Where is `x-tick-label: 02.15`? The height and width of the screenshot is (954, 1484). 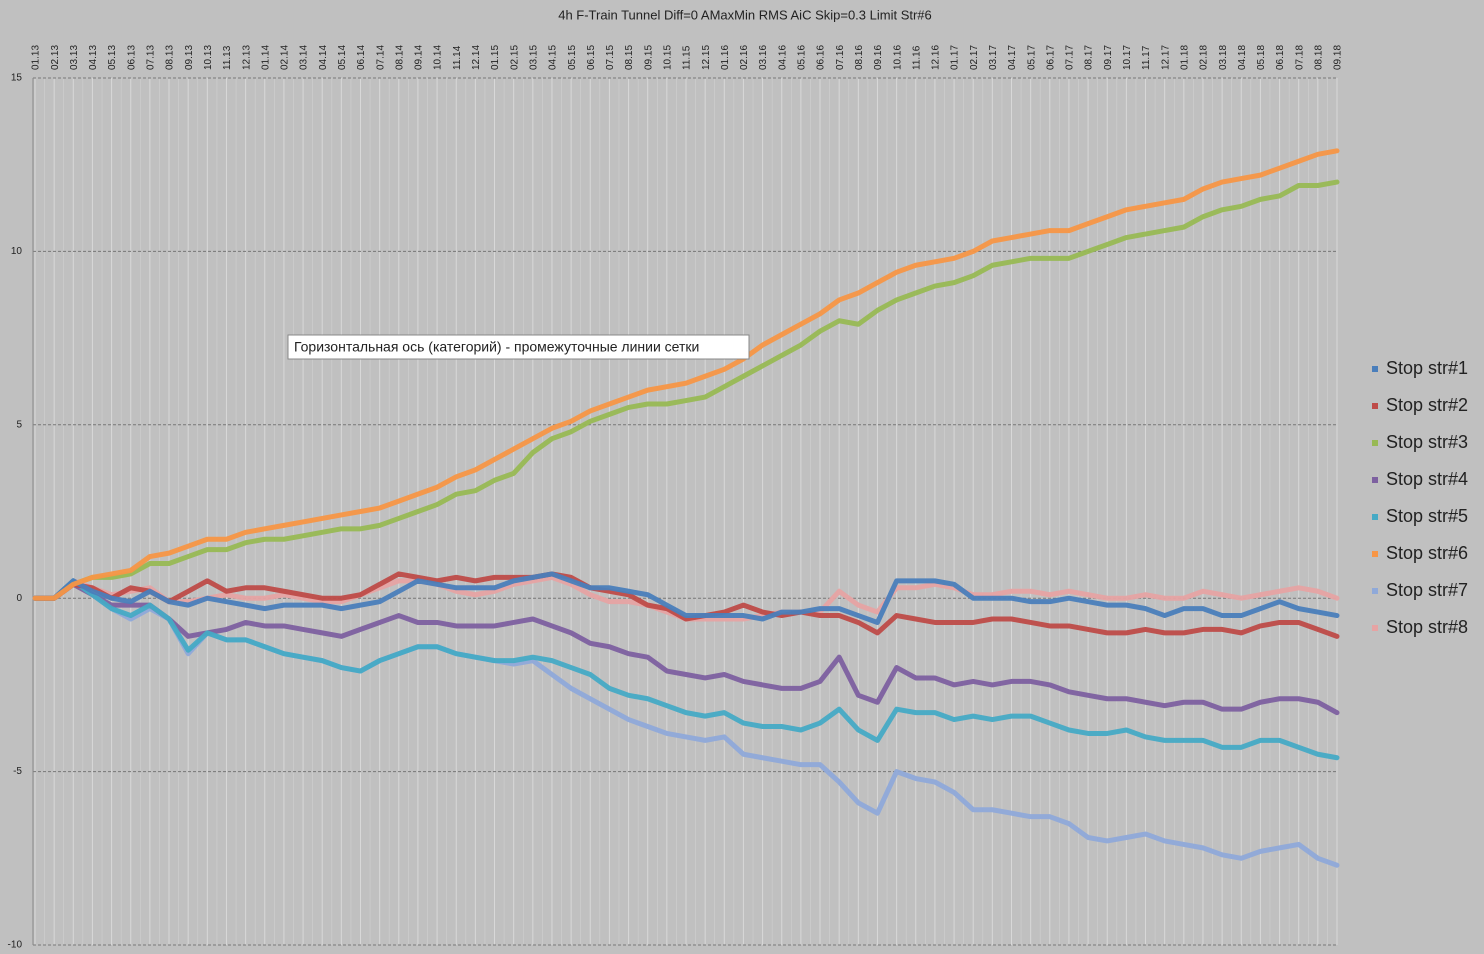 x-tick-label: 02.15 is located at coordinates (514, 57).